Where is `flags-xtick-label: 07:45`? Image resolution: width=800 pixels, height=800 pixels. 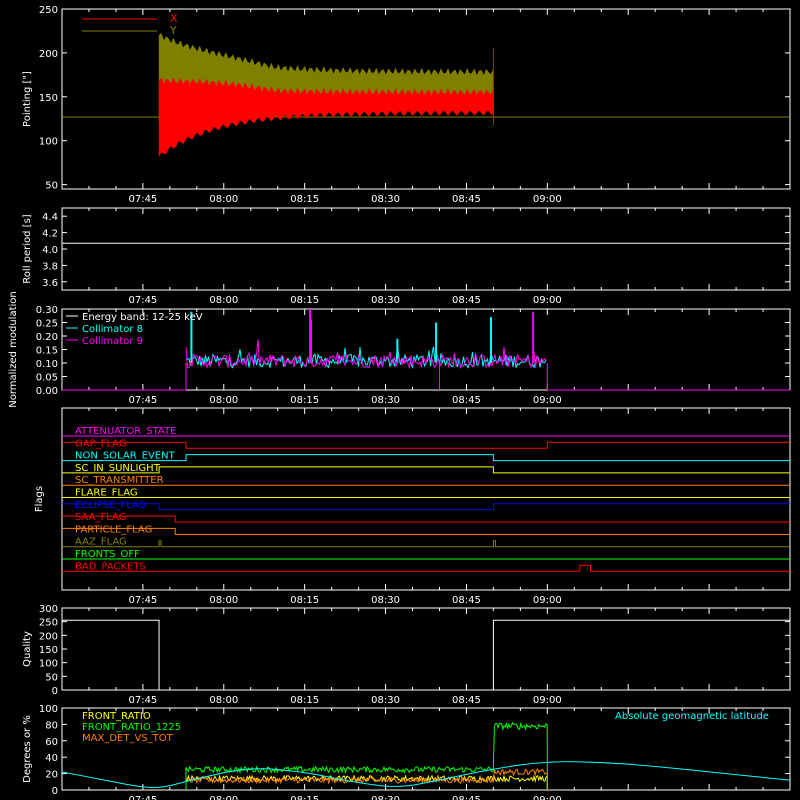 flags-xtick-label: 07:45 is located at coordinates (142, 600).